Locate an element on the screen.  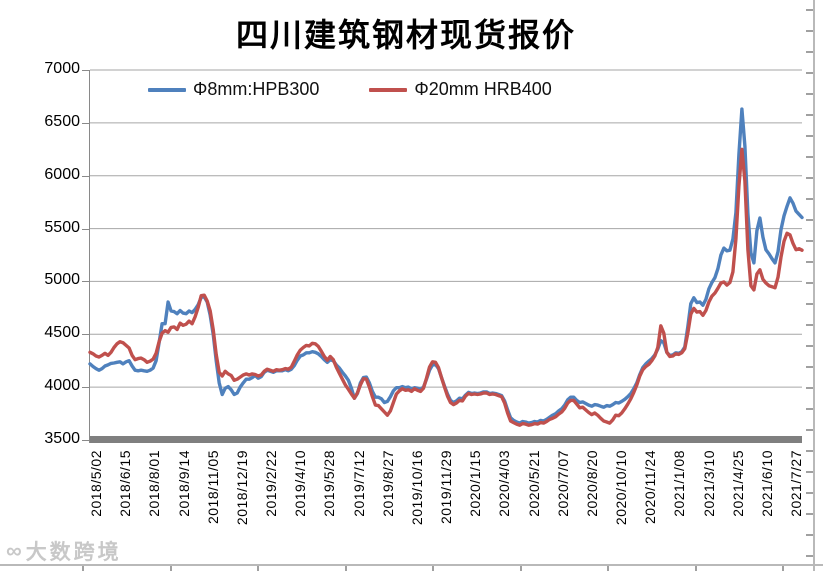
watermark: ∞ 大数跨境 is located at coordinates (64, 551).